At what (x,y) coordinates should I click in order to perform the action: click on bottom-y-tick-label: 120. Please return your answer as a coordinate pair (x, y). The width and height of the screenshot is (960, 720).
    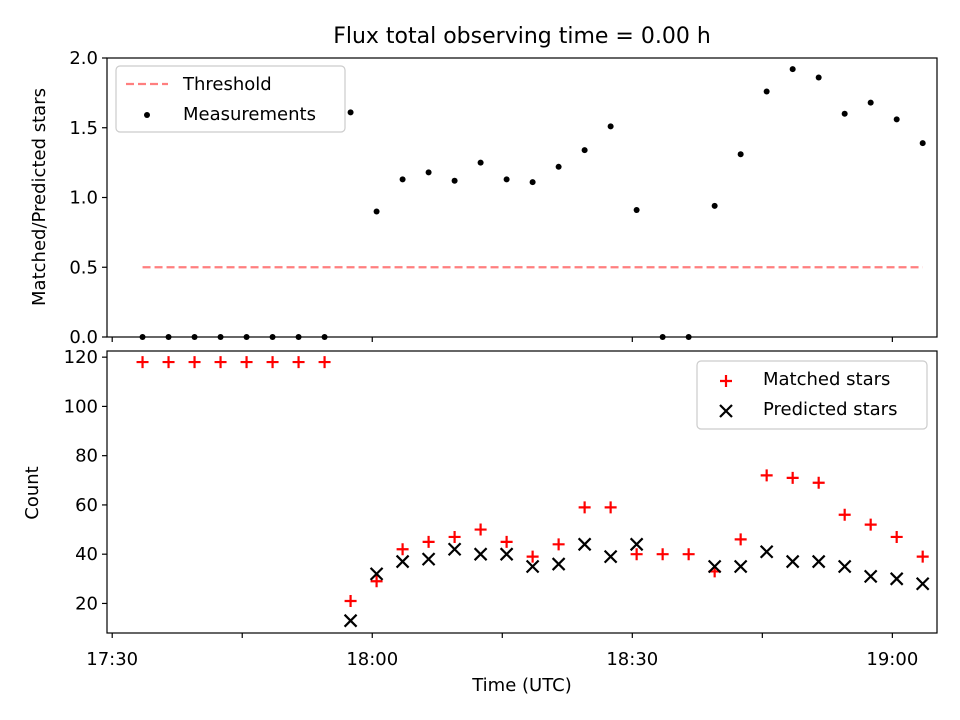
    Looking at the image, I should click on (81, 357).